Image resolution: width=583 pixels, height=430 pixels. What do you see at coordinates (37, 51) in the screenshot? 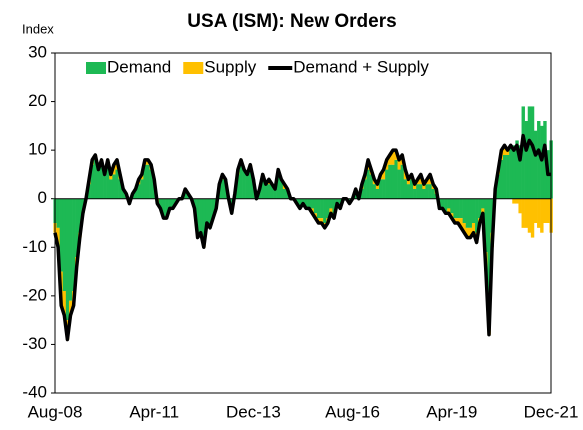
I see `y-tick-label: 30` at bounding box center [37, 51].